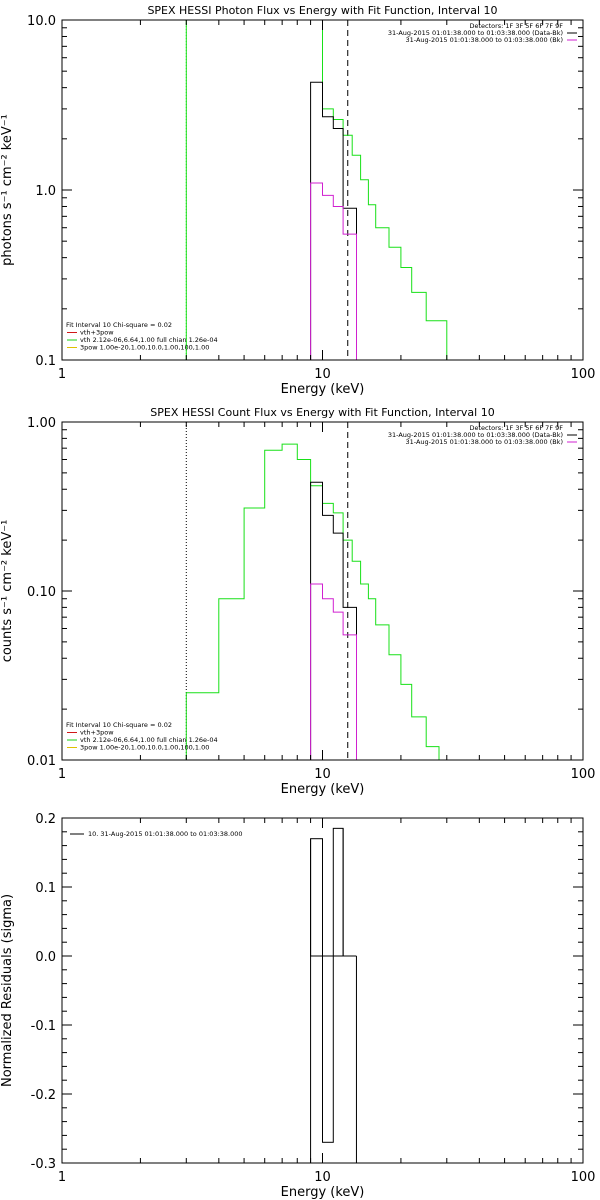 The width and height of the screenshot is (600, 1200). Describe the element at coordinates (41, 592) in the screenshot. I see `y-tick-label: 0.10` at that location.